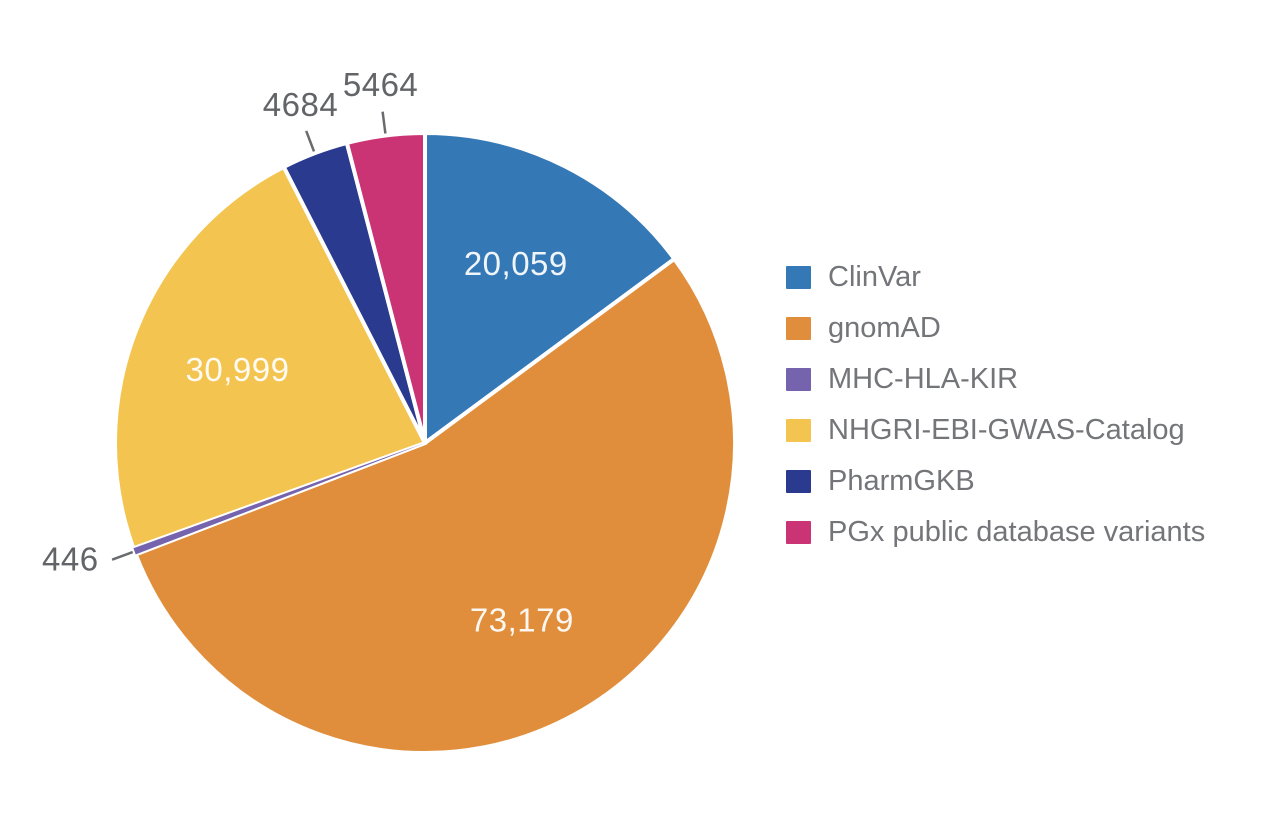  I want to click on legend-label-clinvar: ClinVar, so click(874, 276).